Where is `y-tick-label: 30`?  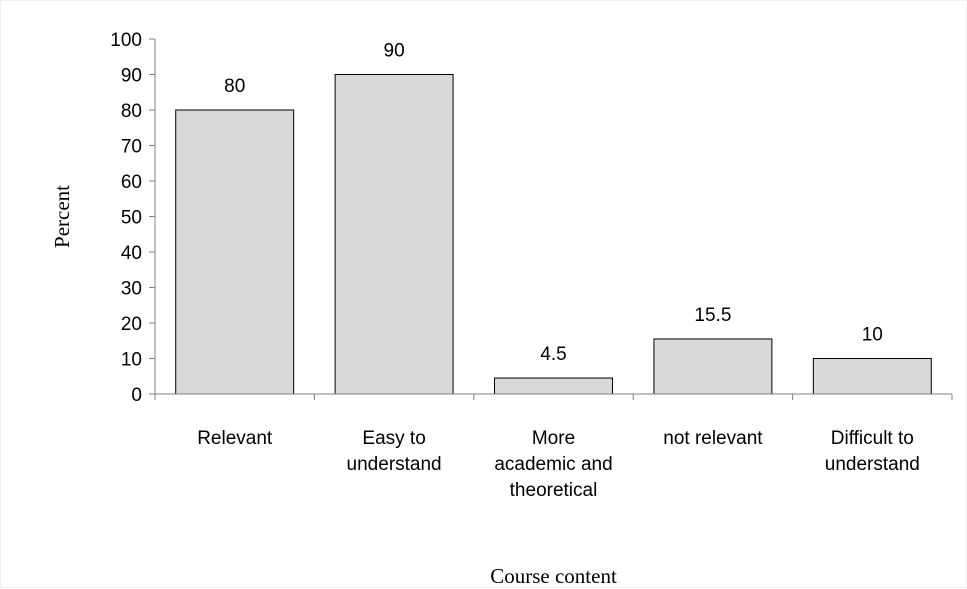
y-tick-label: 30 is located at coordinates (131, 289).